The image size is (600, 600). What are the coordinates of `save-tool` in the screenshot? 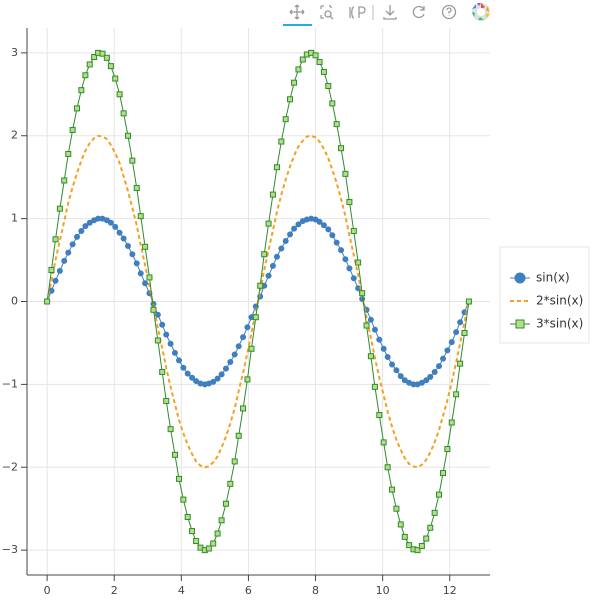 It's located at (390, 12).